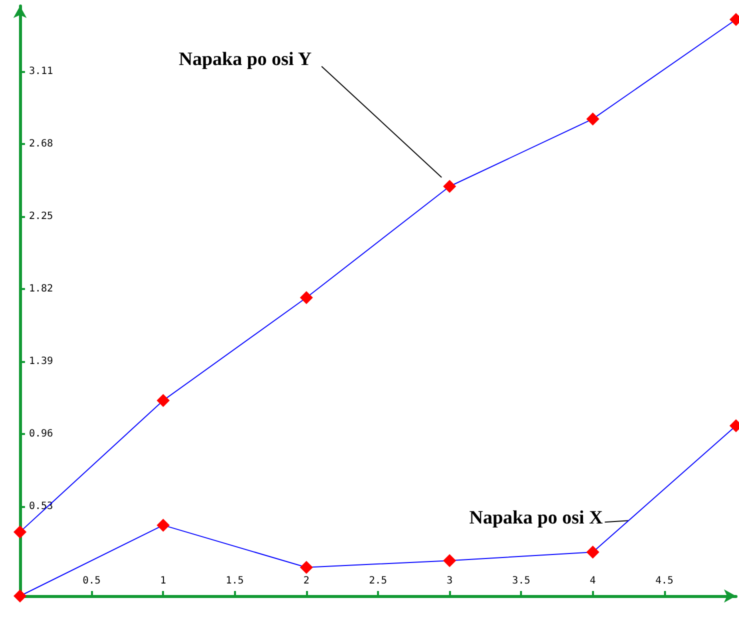 This screenshot has height=623, width=739. I want to click on y-tick-label: 2.68, so click(41, 144).